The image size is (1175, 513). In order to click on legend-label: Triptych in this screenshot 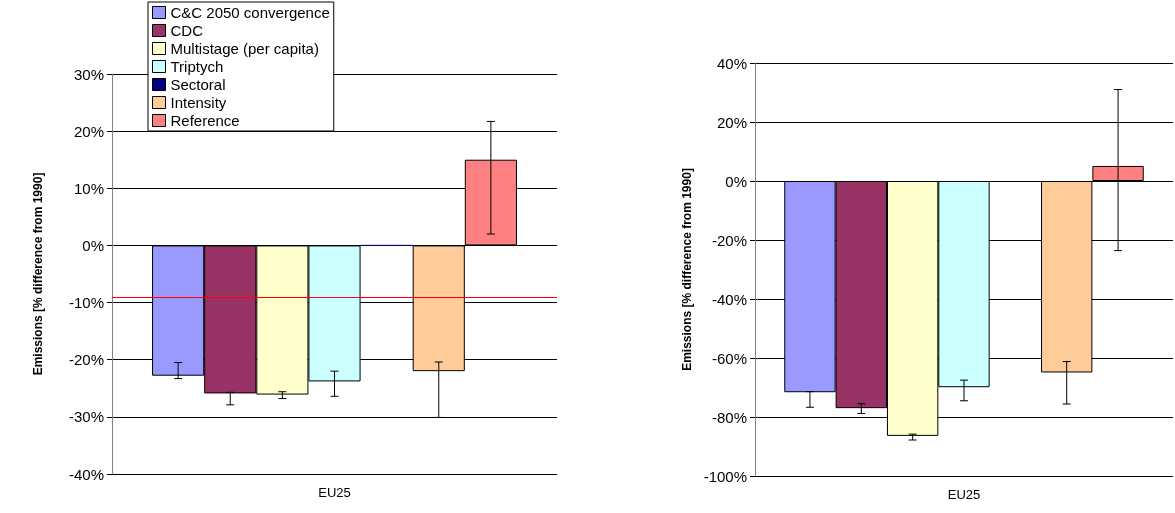, I will do `click(197, 66)`.